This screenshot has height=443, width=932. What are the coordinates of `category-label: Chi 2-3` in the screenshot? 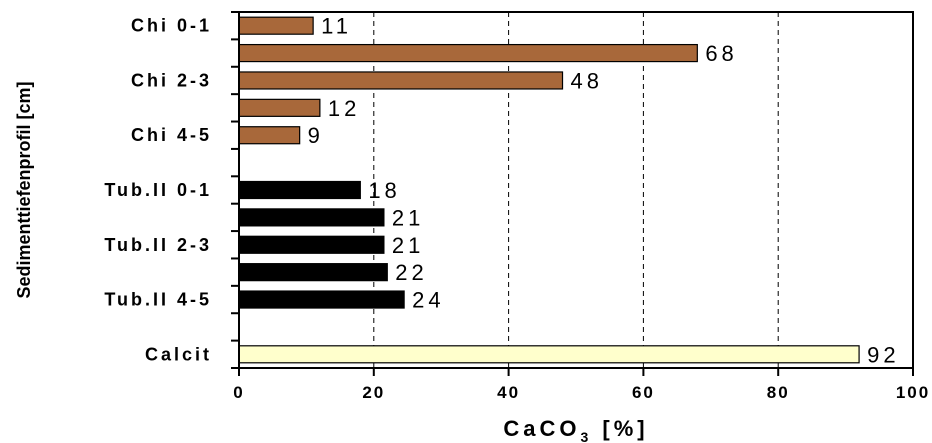 It's located at (171, 80).